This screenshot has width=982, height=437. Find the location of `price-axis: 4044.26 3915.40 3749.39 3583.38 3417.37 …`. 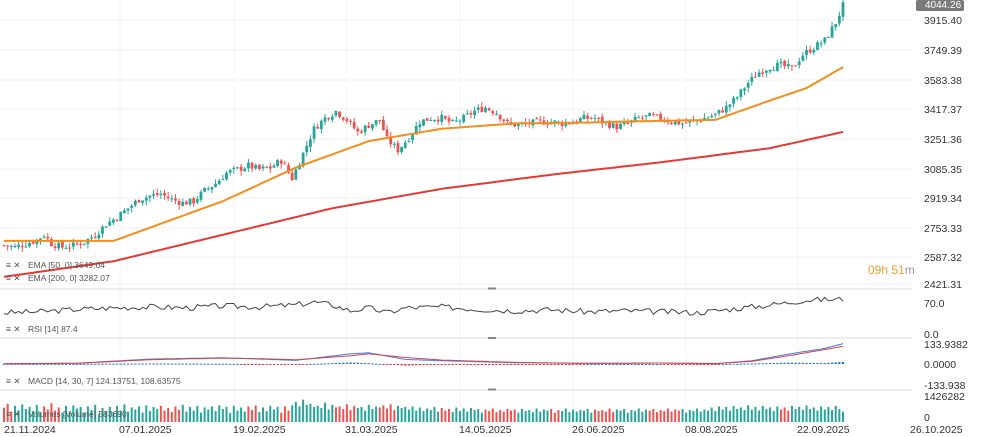

price-axis: 4044.26 3915.40 3749.39 3583.38 3417.37 … is located at coordinates (942, 212).